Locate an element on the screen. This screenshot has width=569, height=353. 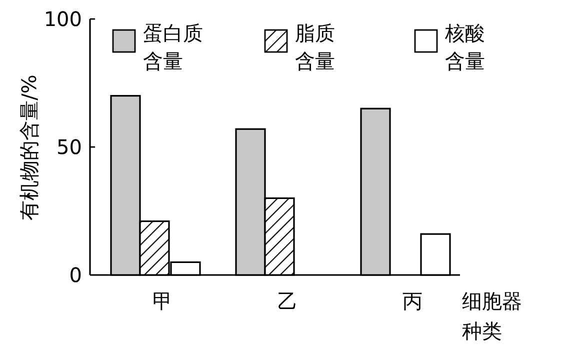
x-tick-label: 丙 is located at coordinates (412, 301).